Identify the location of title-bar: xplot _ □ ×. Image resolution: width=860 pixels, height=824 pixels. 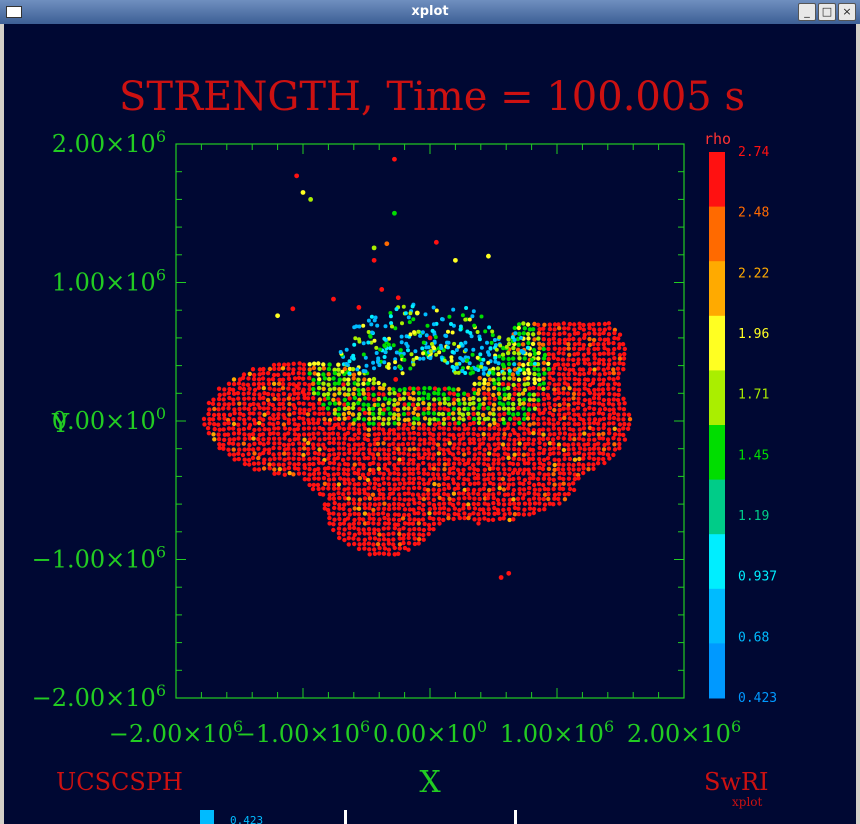
(430, 12).